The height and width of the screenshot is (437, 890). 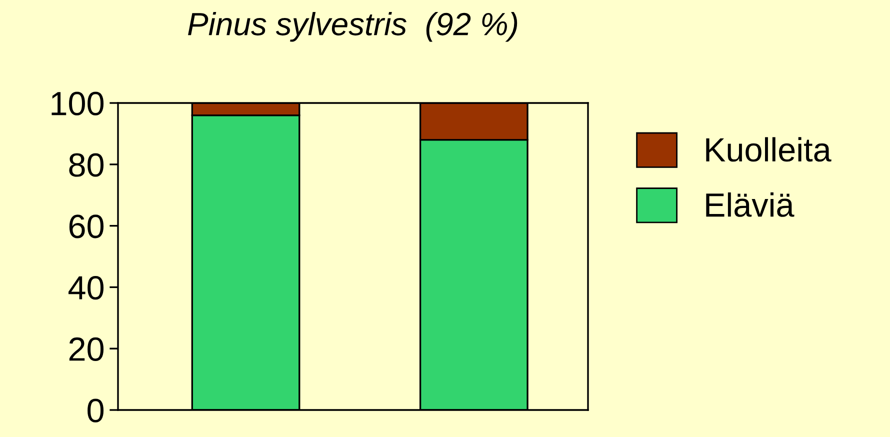 What do you see at coordinates (86, 349) in the screenshot?
I see `y-tick-label: 20` at bounding box center [86, 349].